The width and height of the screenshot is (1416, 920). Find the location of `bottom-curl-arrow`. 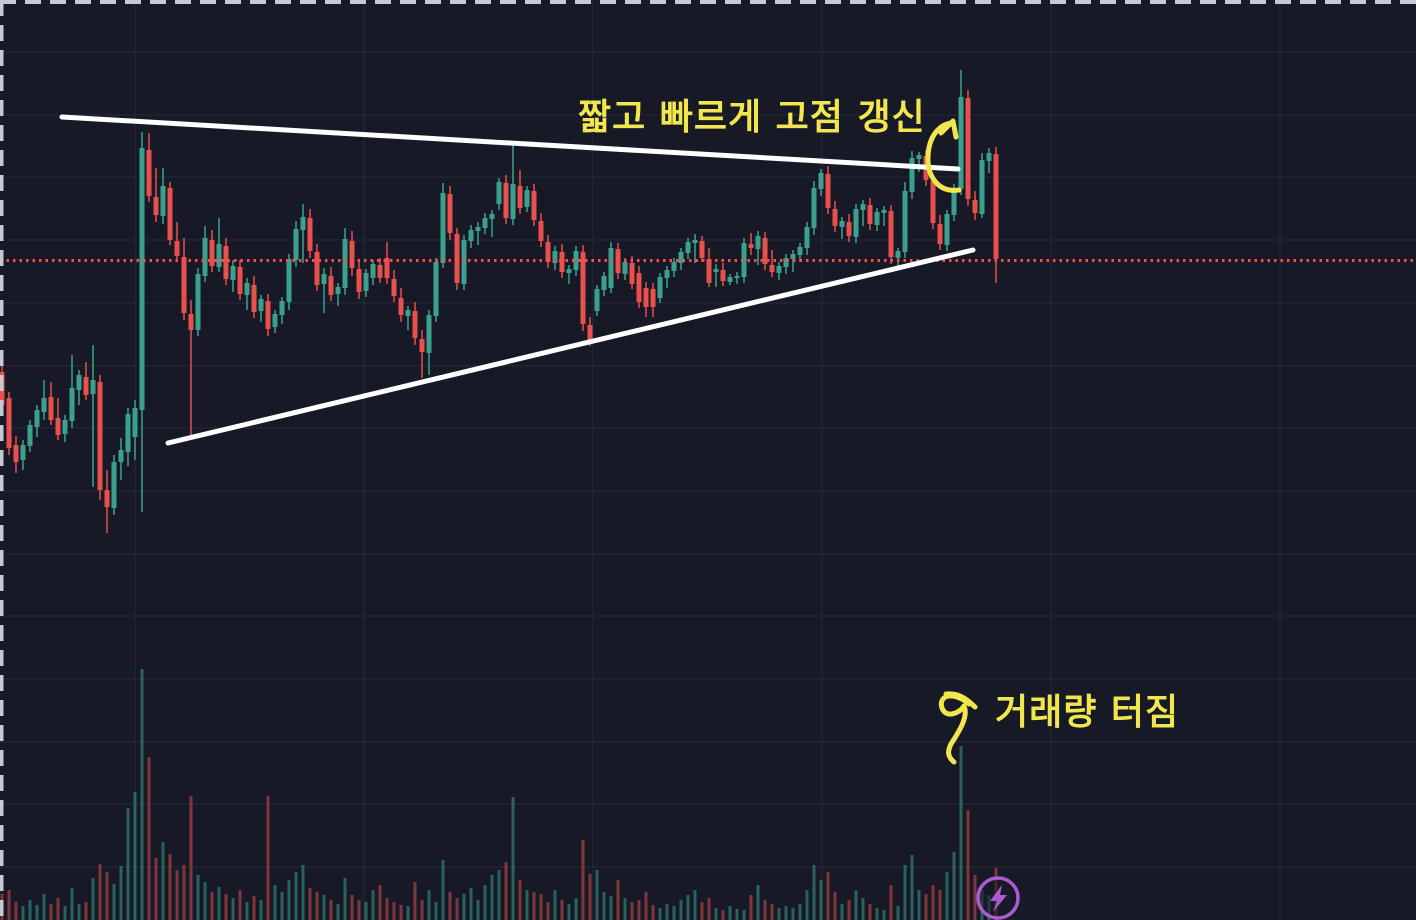

bottom-curl-arrow is located at coordinates (958, 728).